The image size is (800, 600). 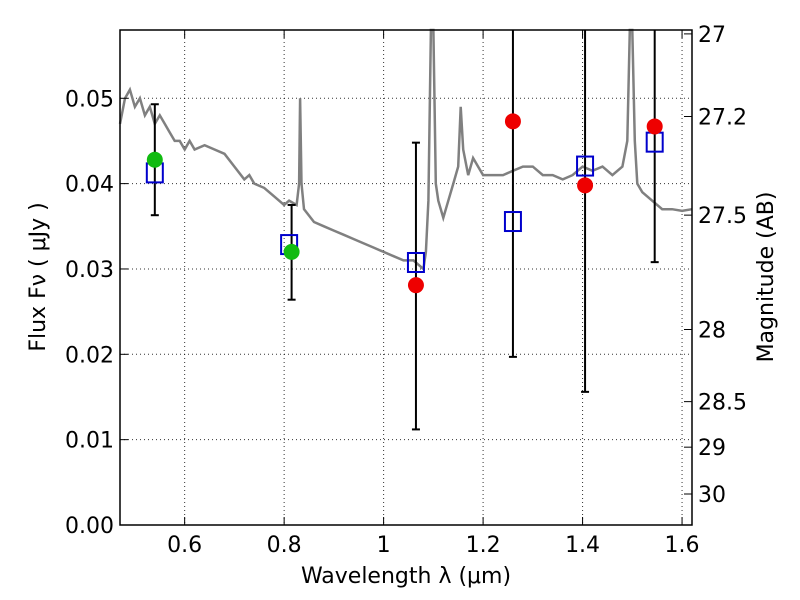 I want to click on y-tick-label: 0.01, so click(x=89, y=441).